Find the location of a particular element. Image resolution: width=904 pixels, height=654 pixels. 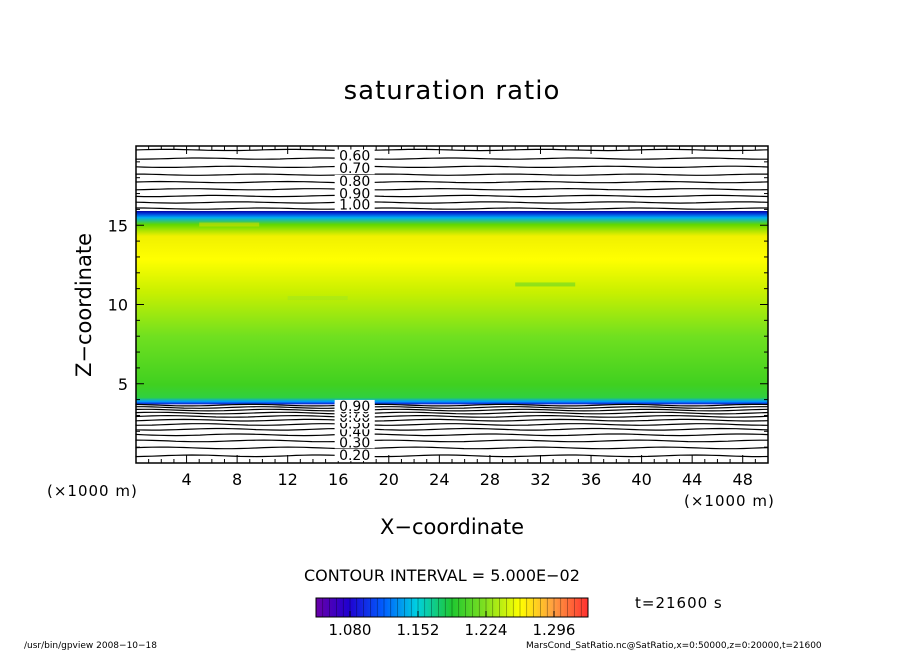

x-tick-label-4: 4 is located at coordinates (186, 479).